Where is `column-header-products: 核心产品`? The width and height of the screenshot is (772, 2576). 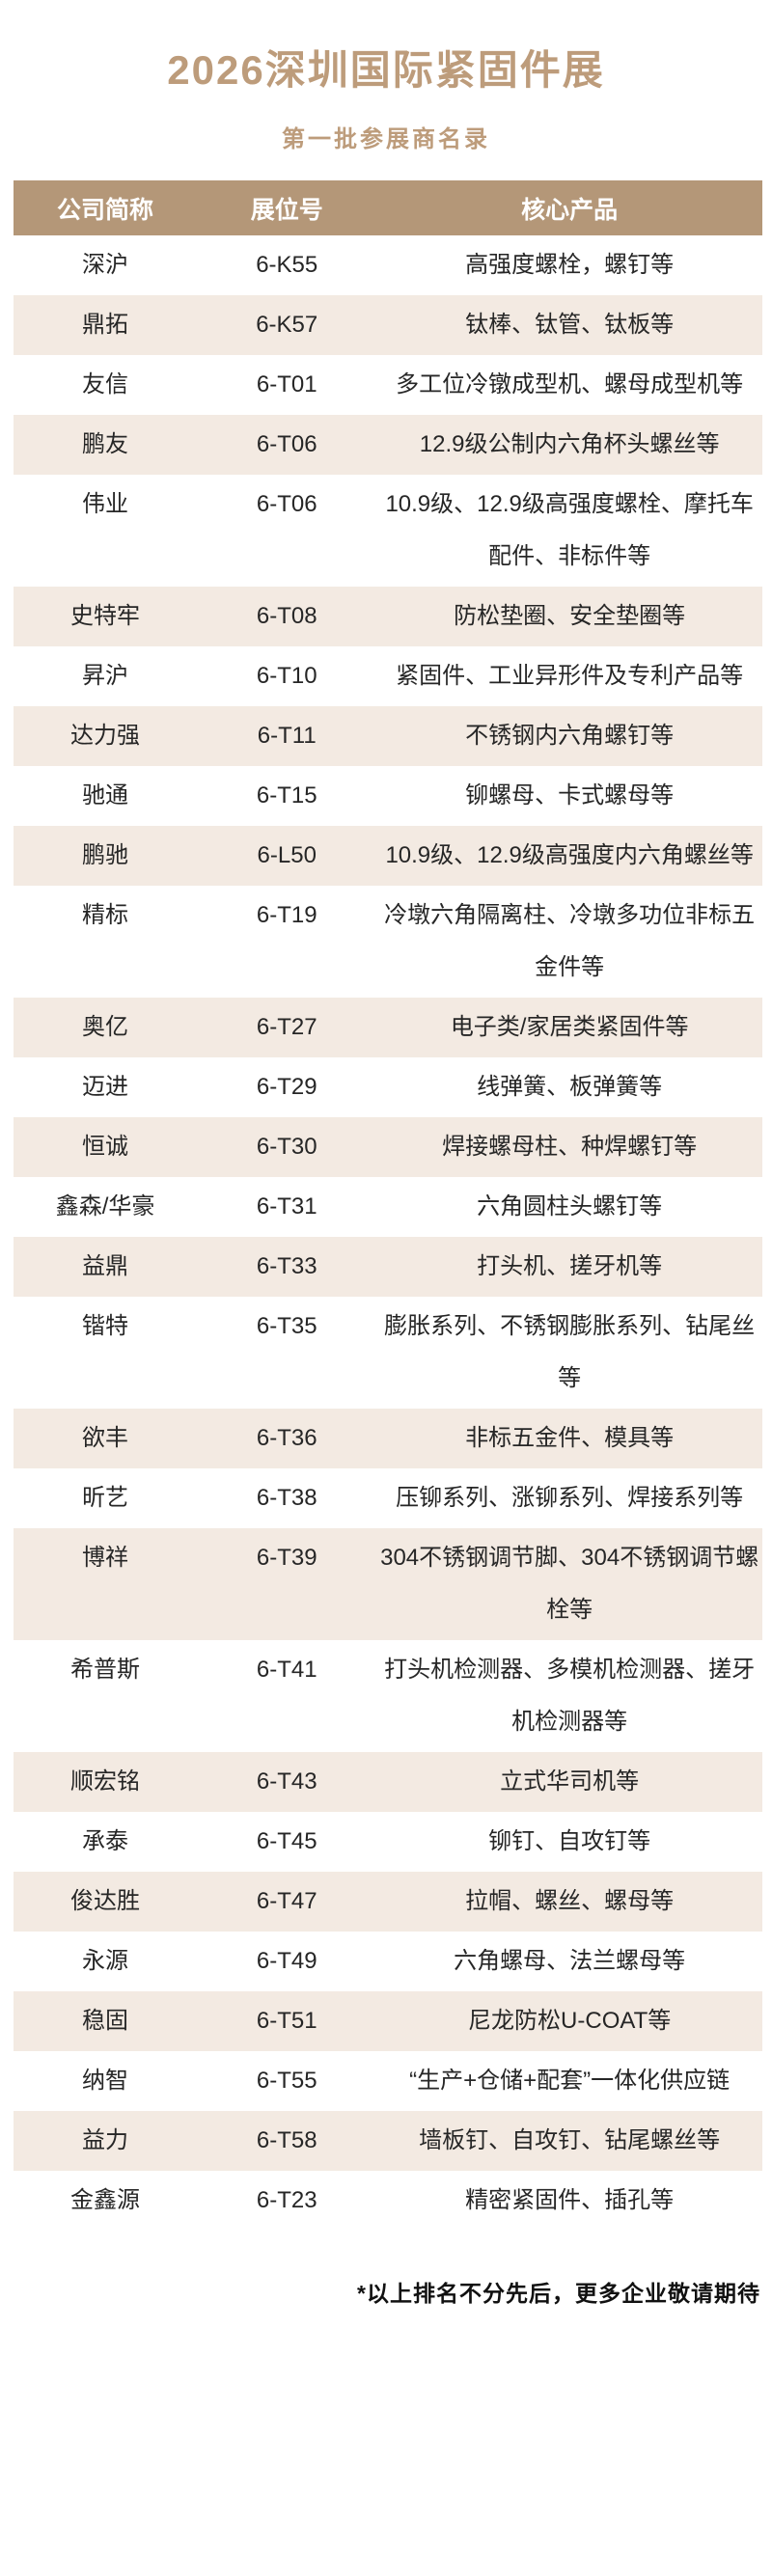
column-header-products: 核心产品 is located at coordinates (570, 210).